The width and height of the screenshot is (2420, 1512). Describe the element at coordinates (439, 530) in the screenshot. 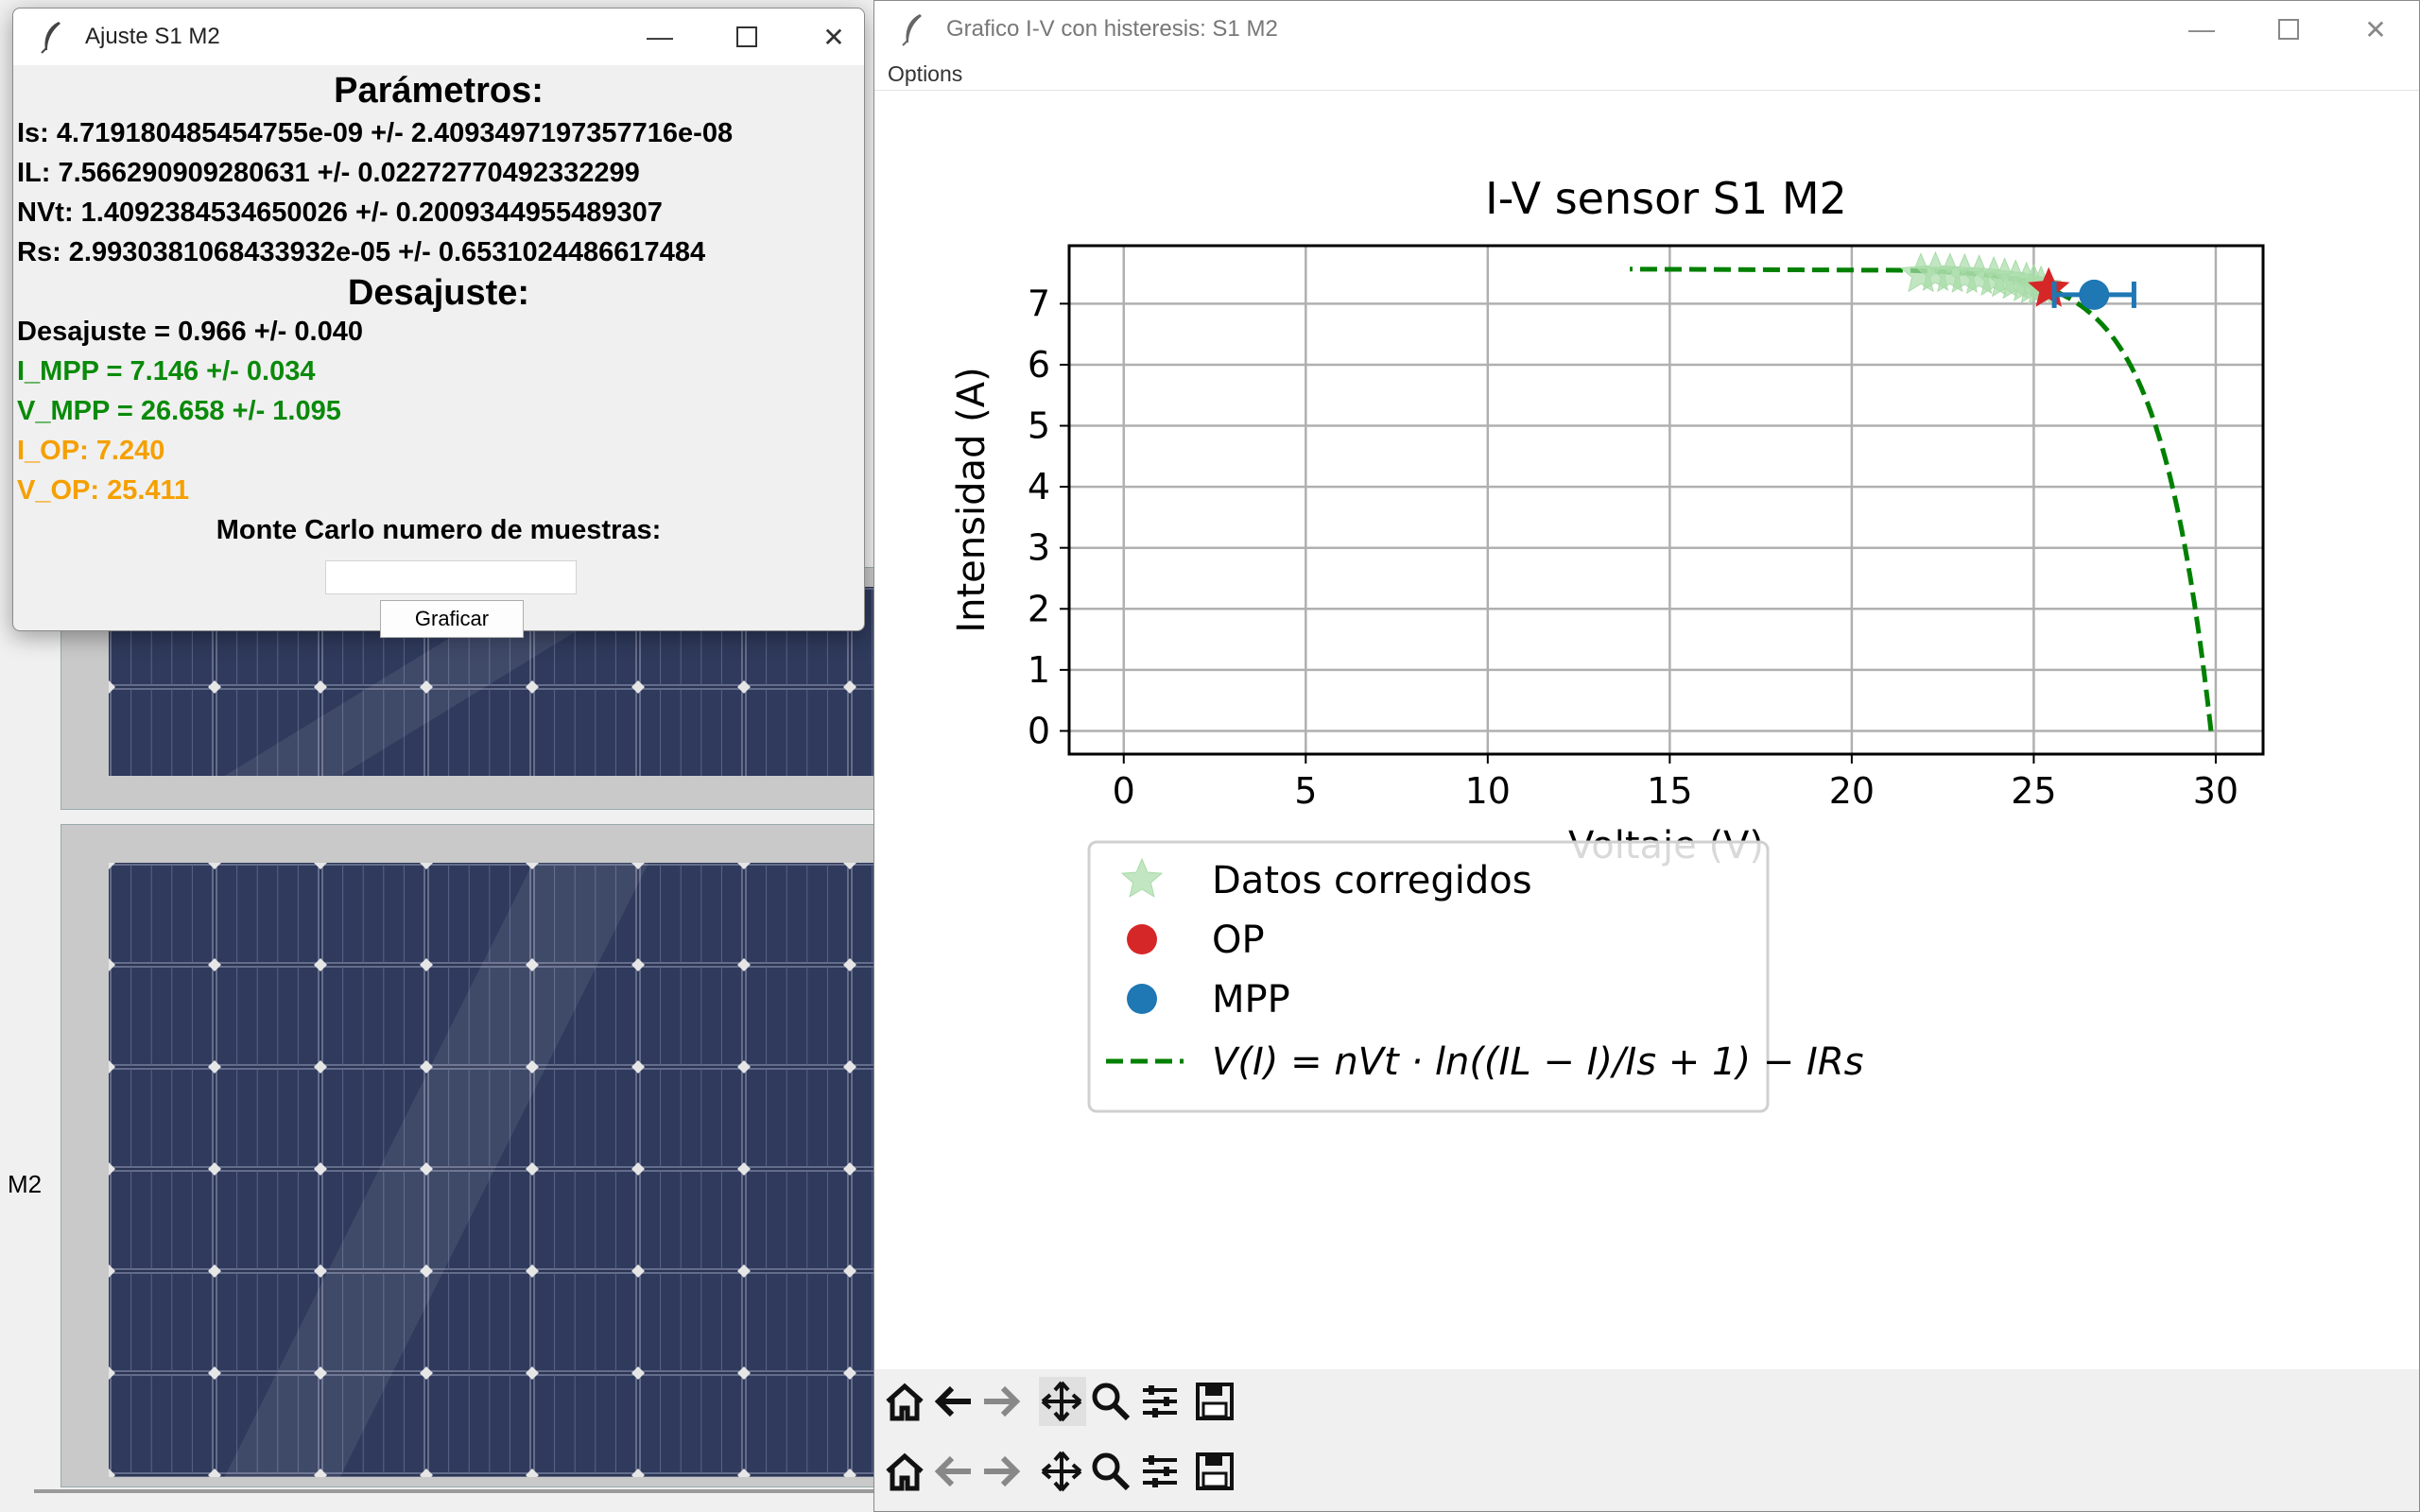

I see `monte-carlo-label: Monte Carlo numero de muestras:` at that location.